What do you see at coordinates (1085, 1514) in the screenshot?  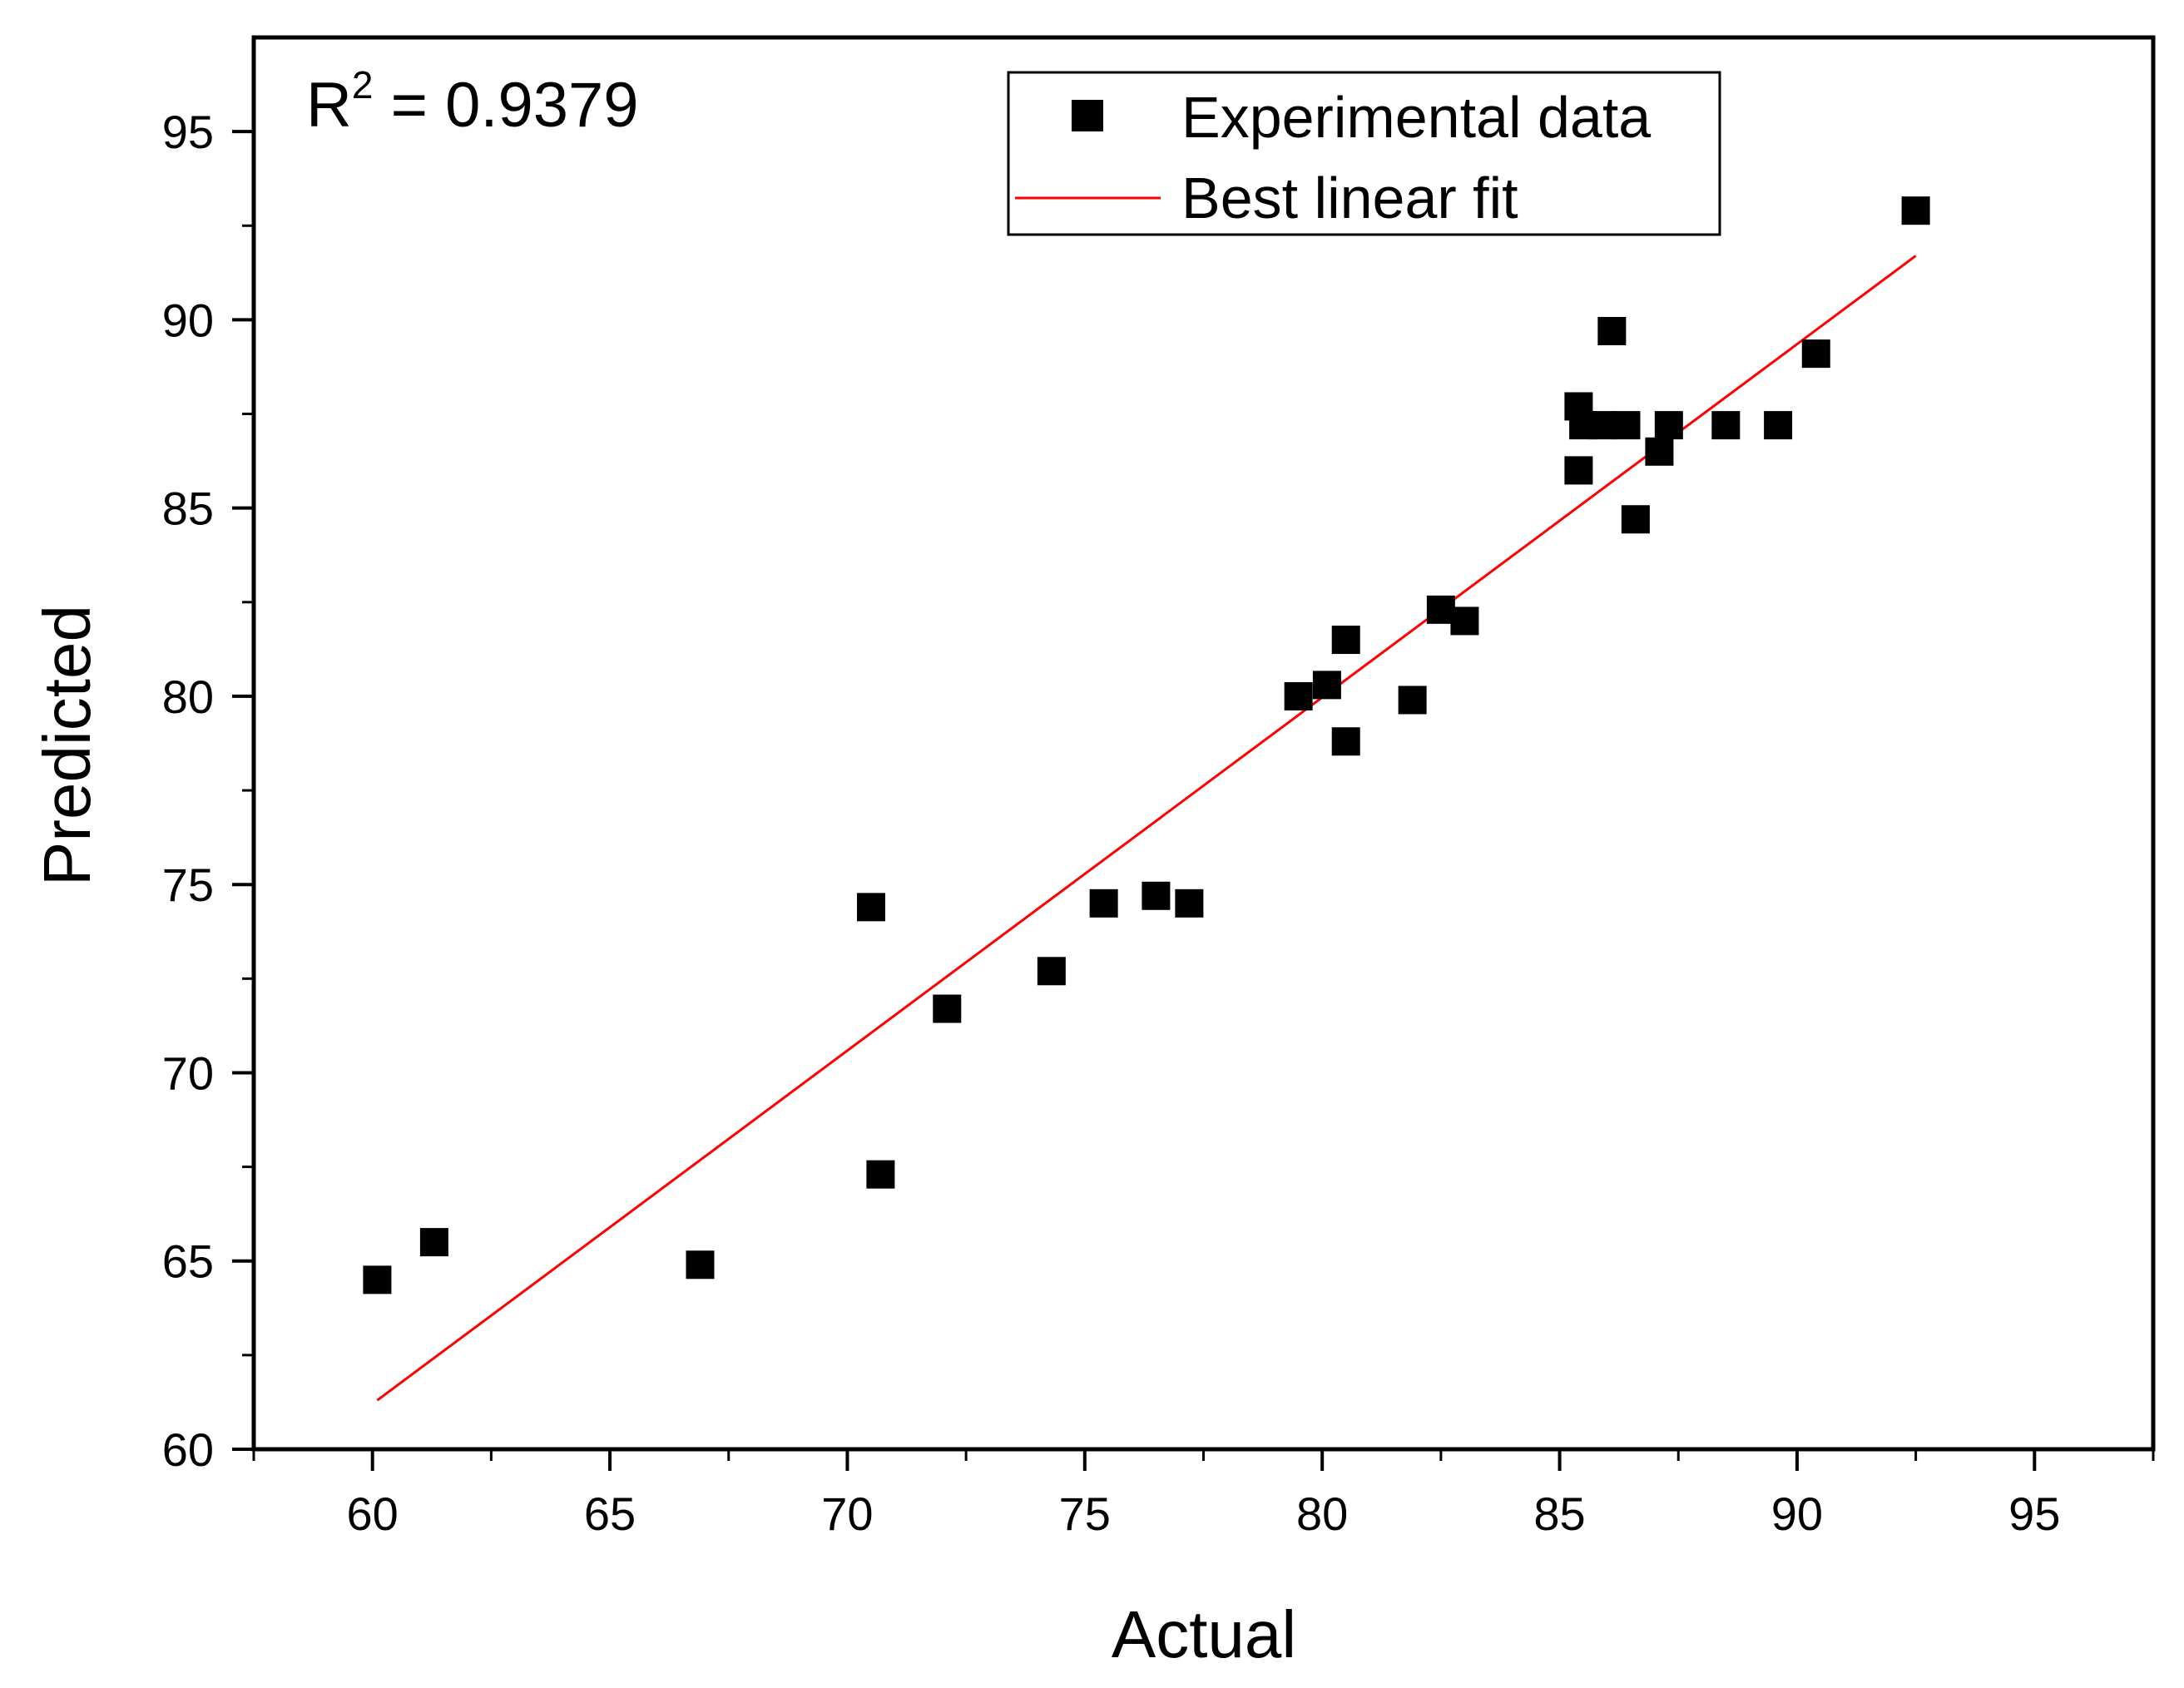 I see `x-tick-label: 75` at bounding box center [1085, 1514].